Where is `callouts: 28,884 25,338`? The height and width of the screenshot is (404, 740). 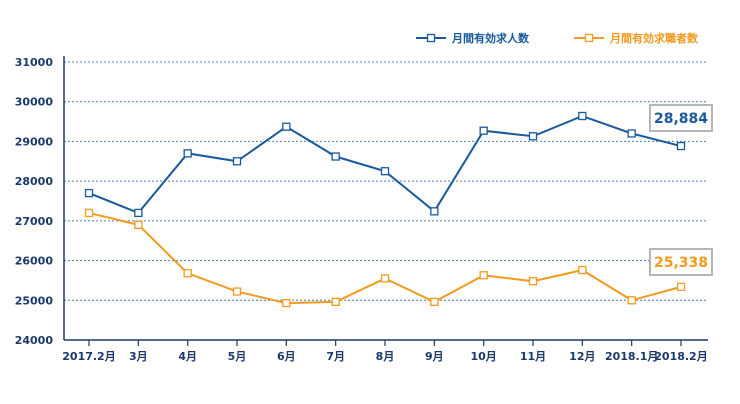 callouts: 28,884 25,338 is located at coordinates (681, 190).